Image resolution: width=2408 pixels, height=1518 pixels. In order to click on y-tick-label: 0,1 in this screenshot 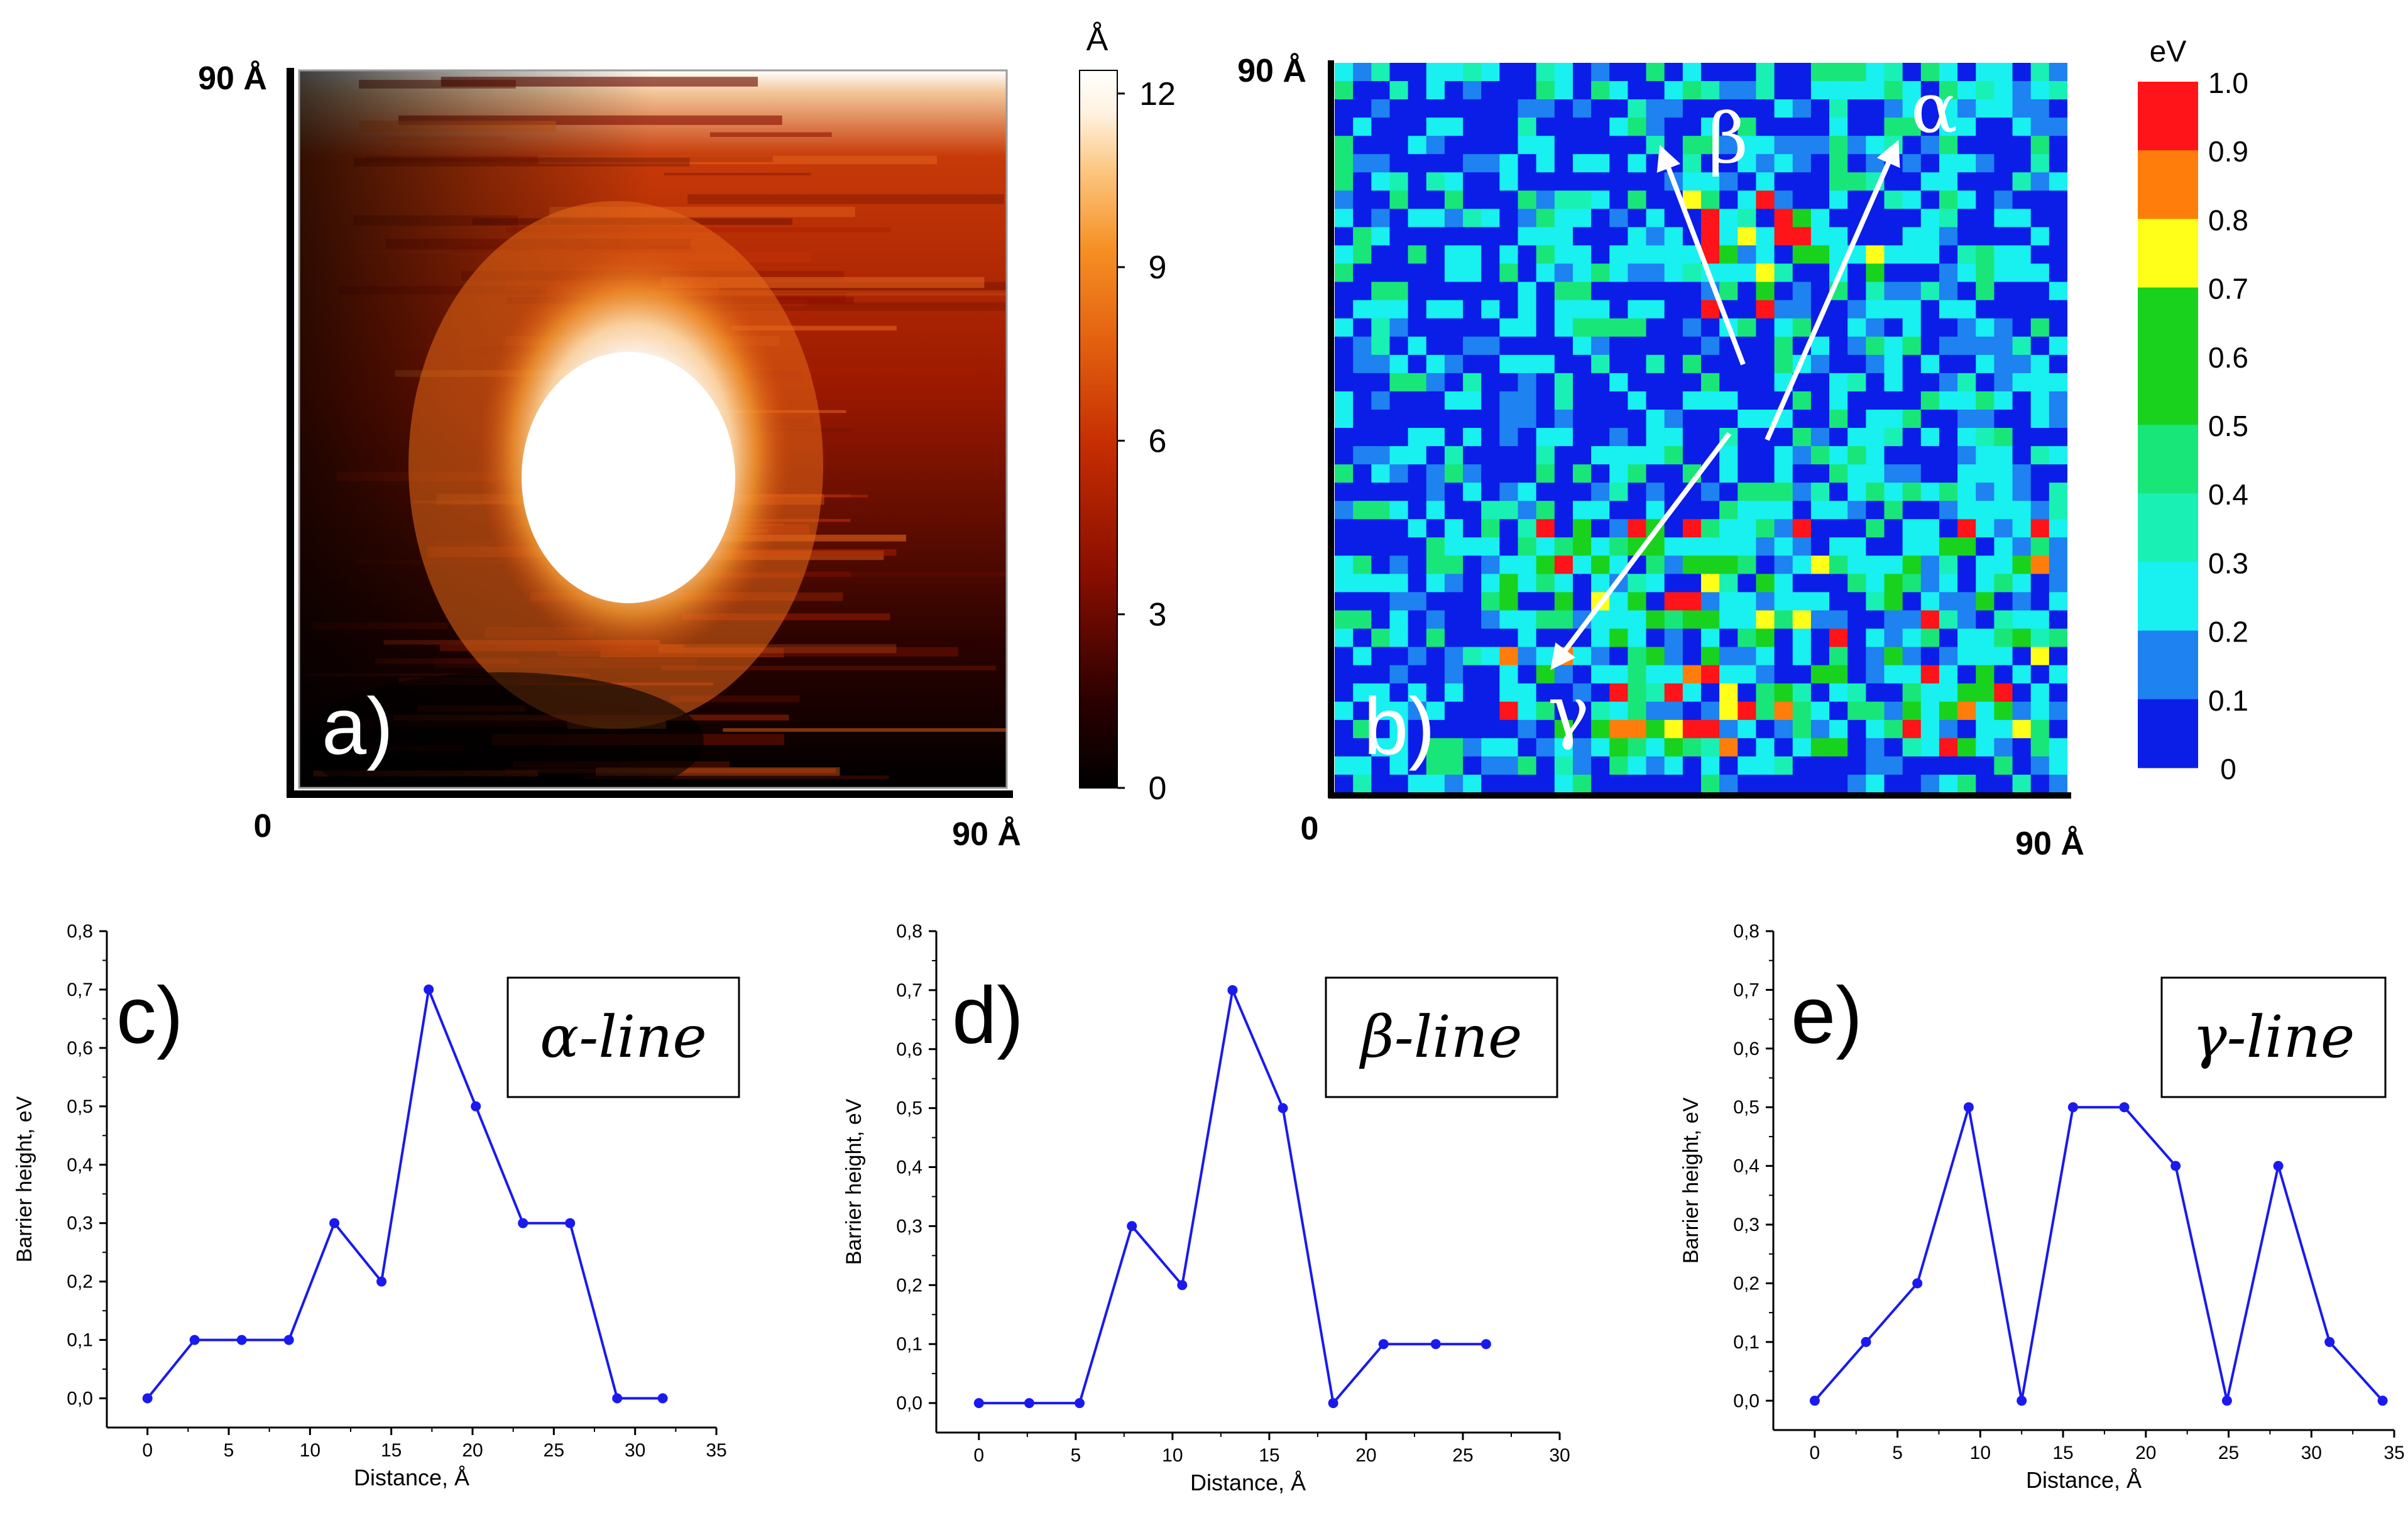, I will do `click(80, 1340)`.